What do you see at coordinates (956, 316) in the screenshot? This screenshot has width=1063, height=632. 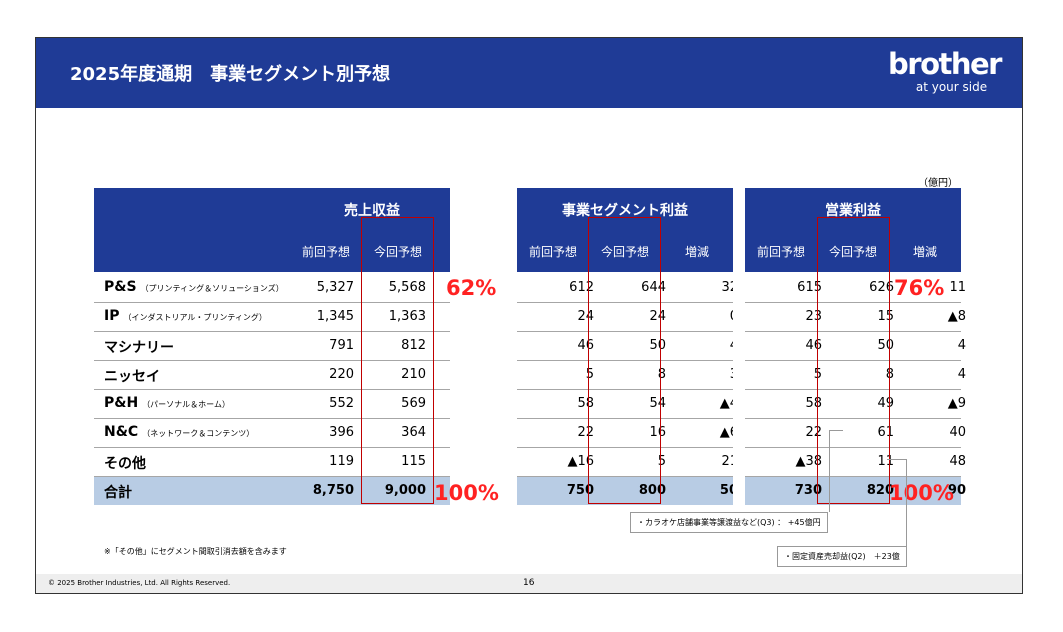 I see `cell: ▲8` at bounding box center [956, 316].